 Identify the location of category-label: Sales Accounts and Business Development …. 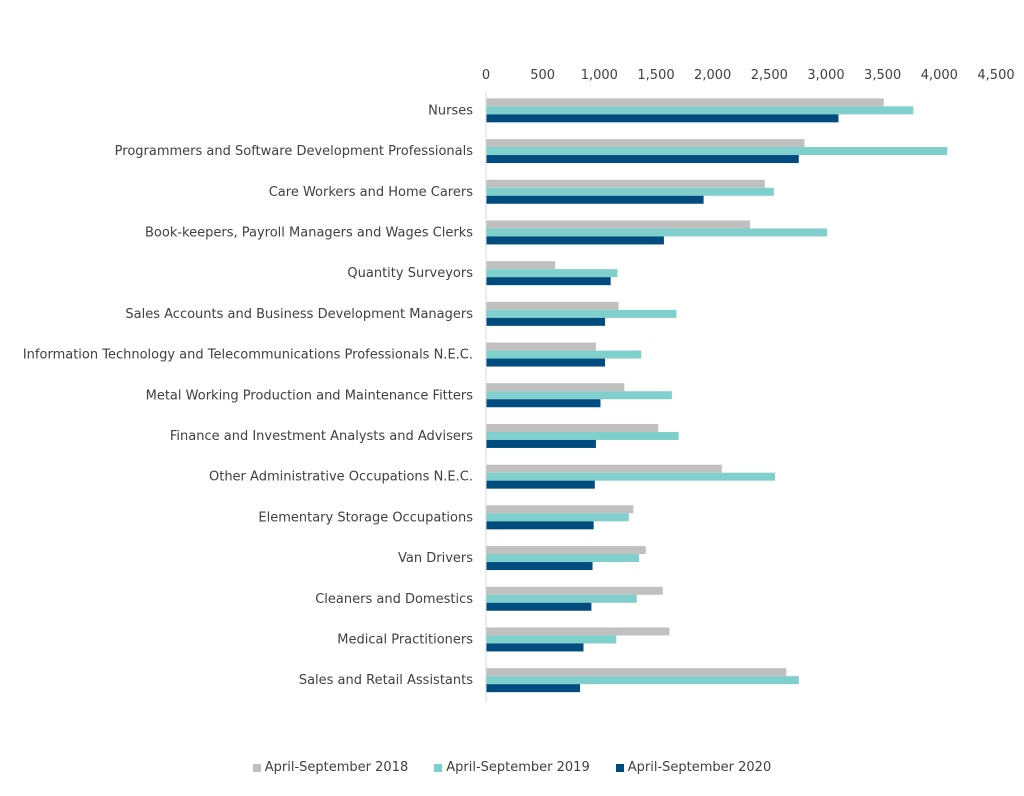
(299, 314).